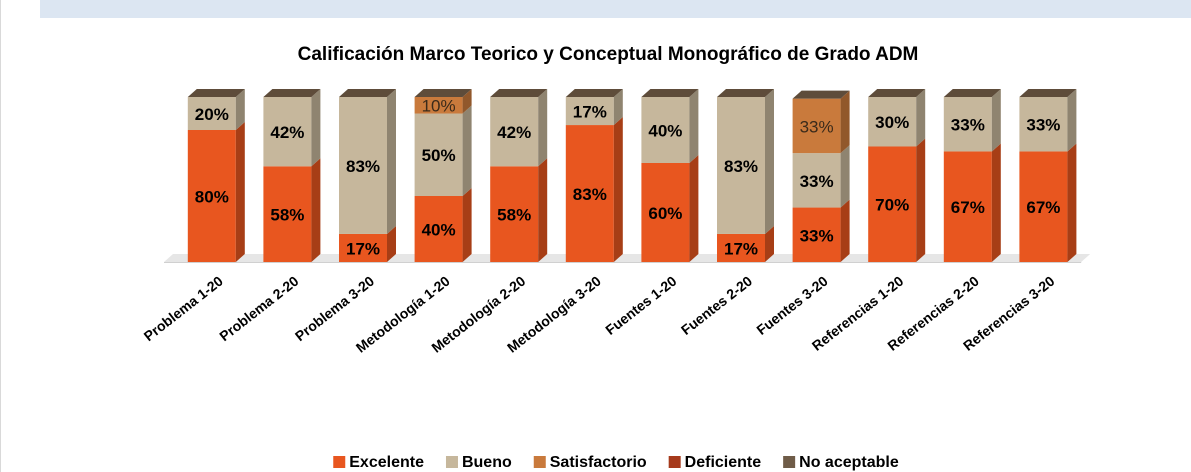 The width and height of the screenshot is (1191, 472). I want to click on data-label: 30%, so click(892, 122).